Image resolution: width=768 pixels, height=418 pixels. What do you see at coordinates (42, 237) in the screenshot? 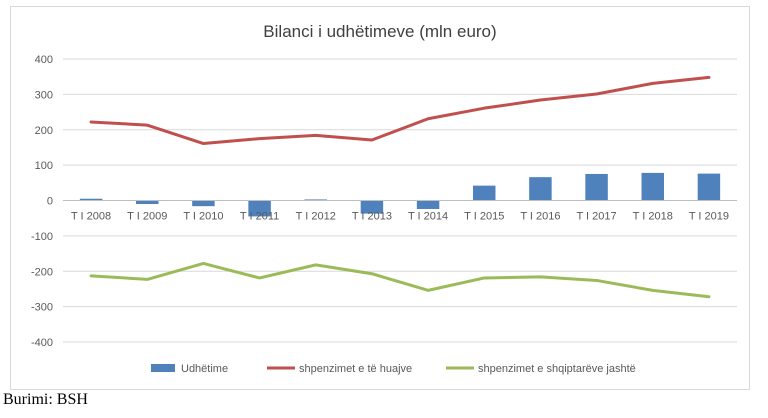
I see `y-tick-label: -100` at bounding box center [42, 237].